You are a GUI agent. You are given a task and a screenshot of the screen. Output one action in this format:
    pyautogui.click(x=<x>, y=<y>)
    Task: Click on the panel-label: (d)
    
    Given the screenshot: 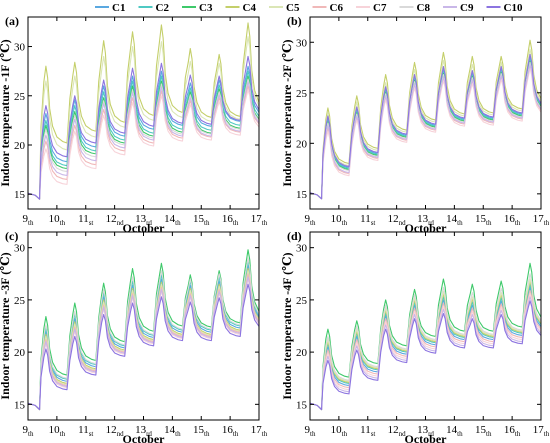 What is the action you would take?
    pyautogui.click(x=294, y=236)
    